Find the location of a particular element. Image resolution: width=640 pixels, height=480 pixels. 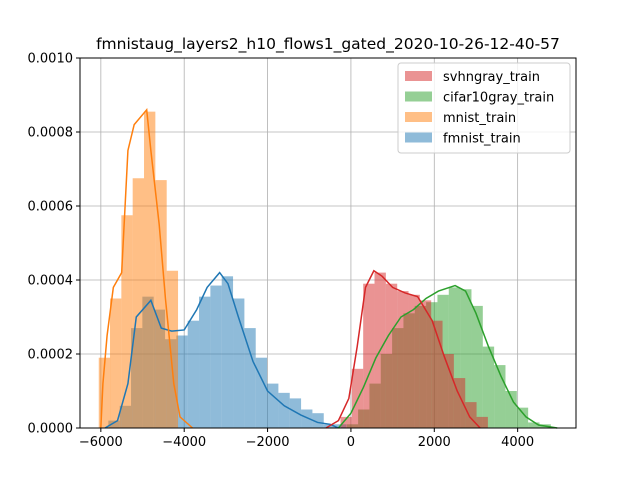

y-tick-label: 0.0008 is located at coordinates (51, 133).